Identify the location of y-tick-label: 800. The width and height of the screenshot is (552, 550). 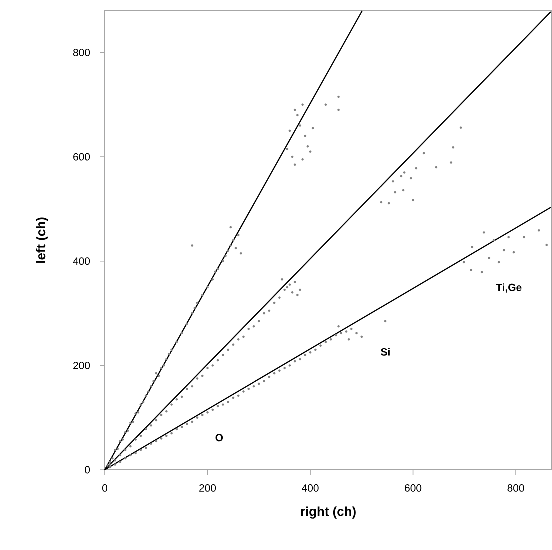
(81, 52).